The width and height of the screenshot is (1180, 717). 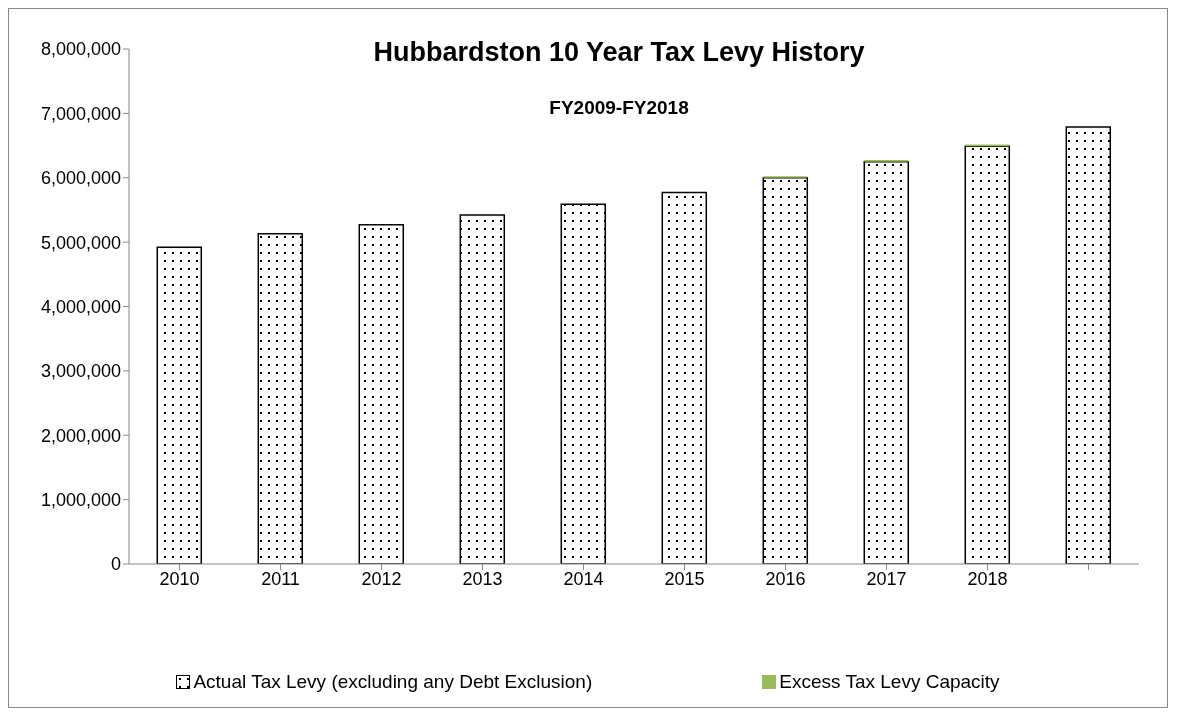 What do you see at coordinates (80, 178) in the screenshot?
I see `y-tick-label: 6,000,000` at bounding box center [80, 178].